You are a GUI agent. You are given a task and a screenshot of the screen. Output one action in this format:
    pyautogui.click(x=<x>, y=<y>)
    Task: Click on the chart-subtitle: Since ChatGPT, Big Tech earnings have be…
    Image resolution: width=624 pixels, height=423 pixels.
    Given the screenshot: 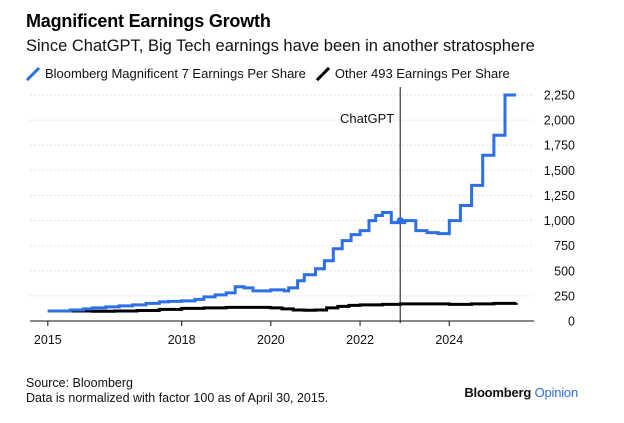 What is the action you would take?
    pyautogui.click(x=280, y=46)
    